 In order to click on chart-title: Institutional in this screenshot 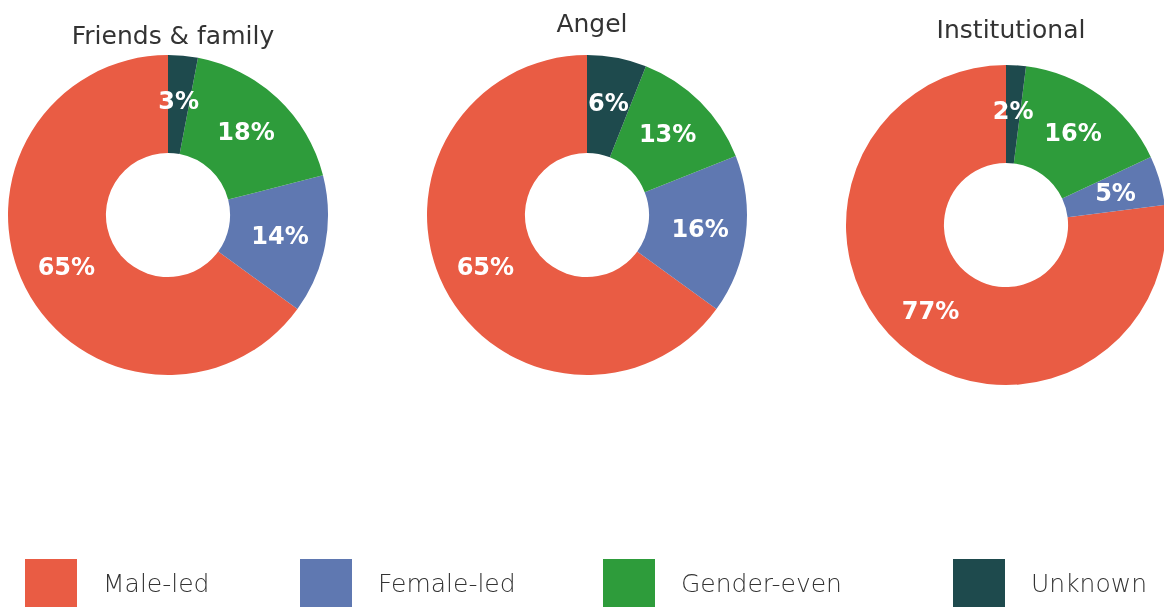, I will do `click(1011, 29)`.